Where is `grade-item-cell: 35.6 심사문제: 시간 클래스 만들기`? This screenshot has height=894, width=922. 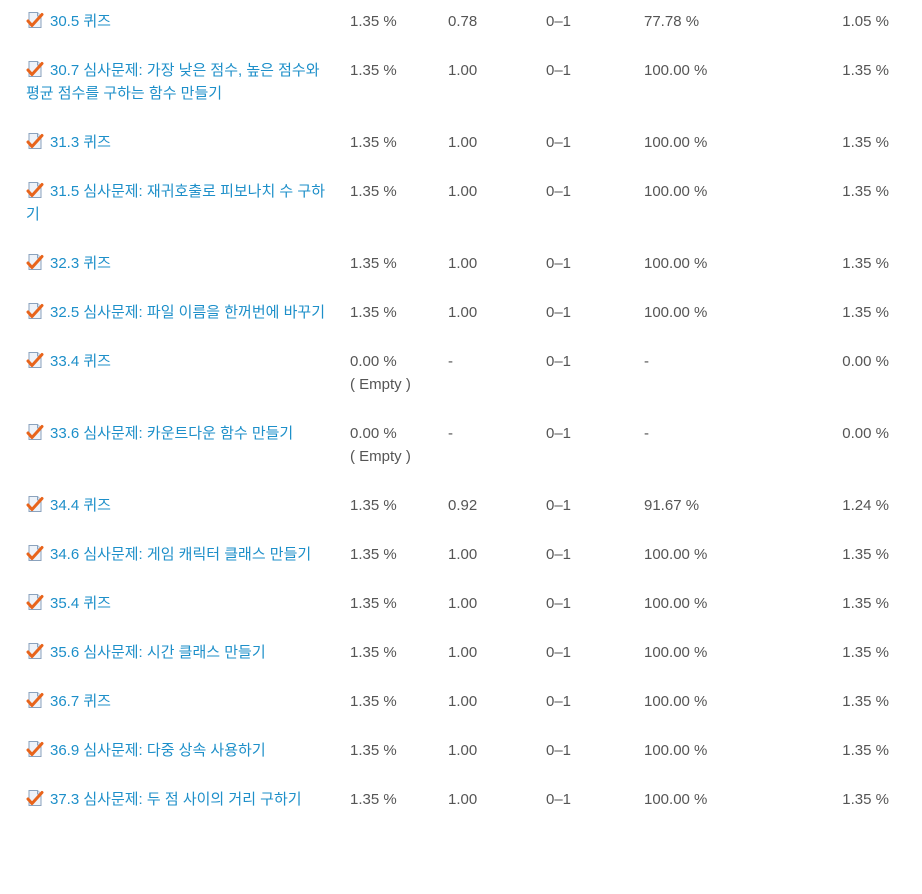
grade-item-cell: 35.6 심사문제: 시간 클래스 만들기 is located at coordinates (175, 655).